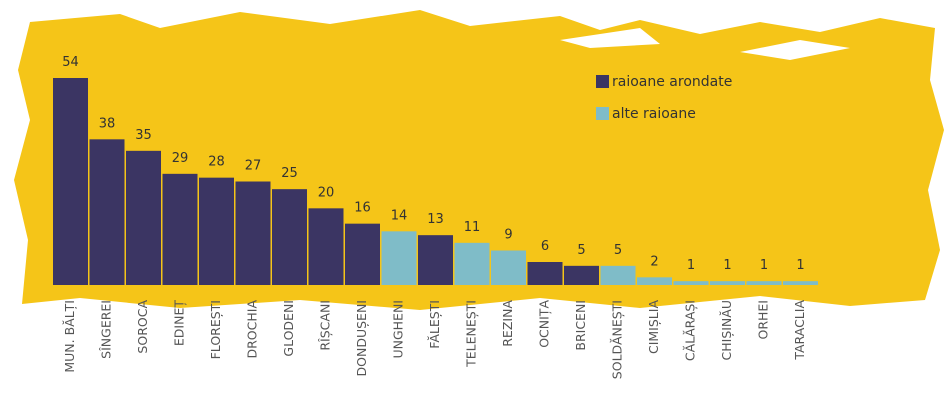 Image resolution: width=947 pixels, height=411 pixels. I want to click on x-tick-label: CHIȘINĂU, so click(726, 330).